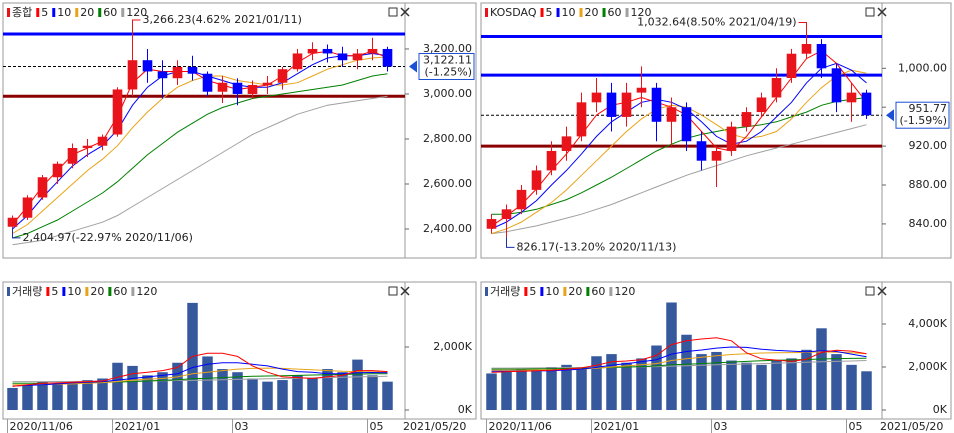  Describe the element at coordinates (520, 426) in the screenshot. I see `x-tick-label: 2020/11/06` at that location.